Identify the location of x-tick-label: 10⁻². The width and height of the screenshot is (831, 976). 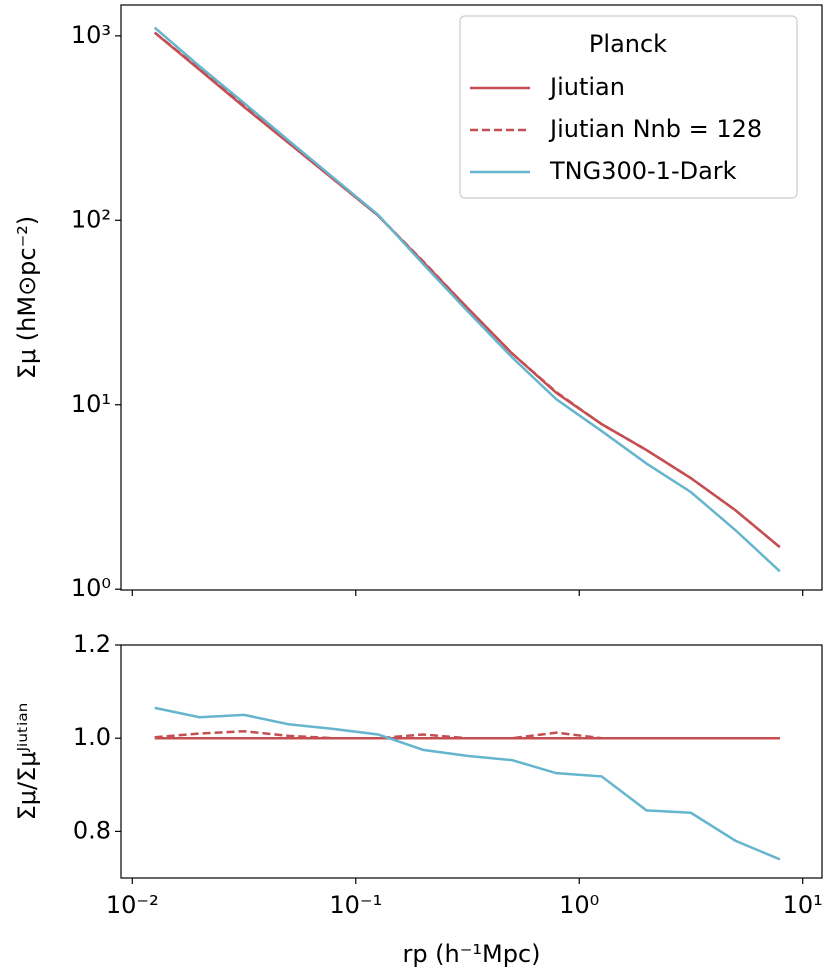
(132, 905).